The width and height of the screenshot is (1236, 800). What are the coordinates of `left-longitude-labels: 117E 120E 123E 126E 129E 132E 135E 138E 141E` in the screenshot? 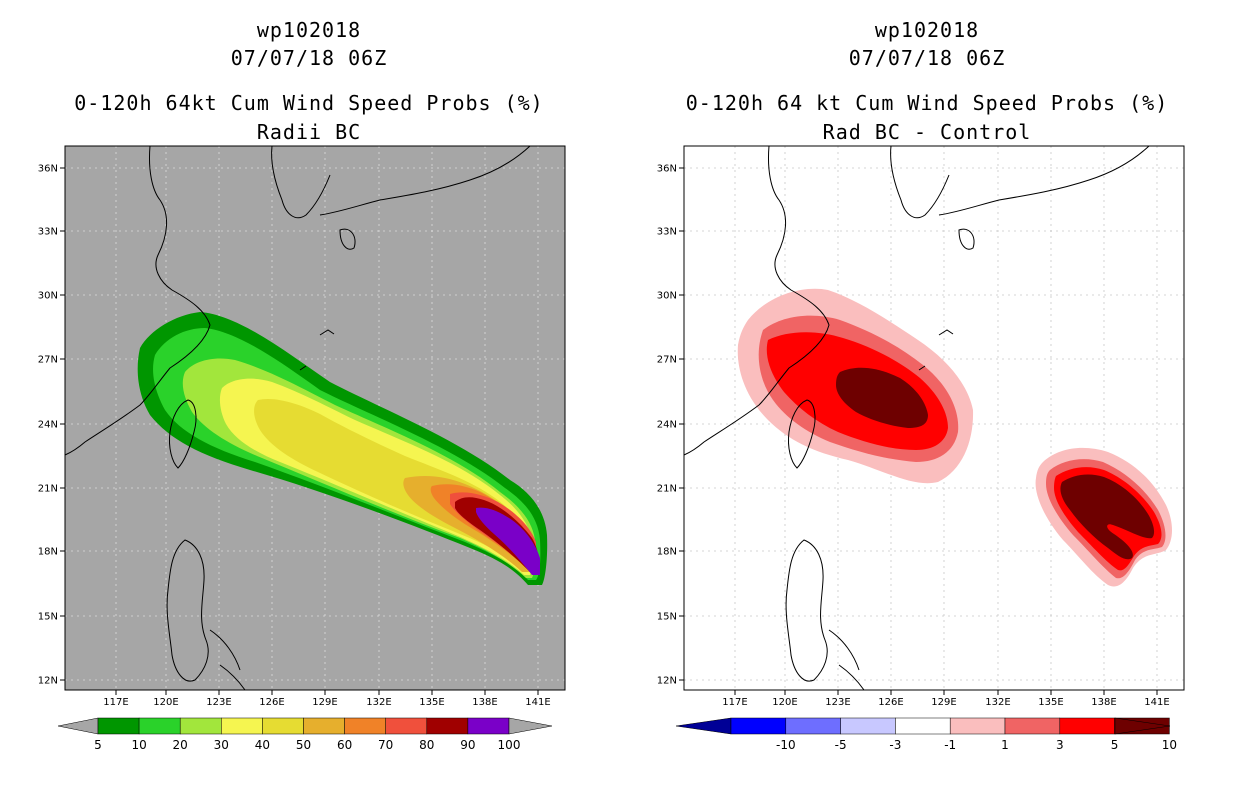 It's located at (327, 699).